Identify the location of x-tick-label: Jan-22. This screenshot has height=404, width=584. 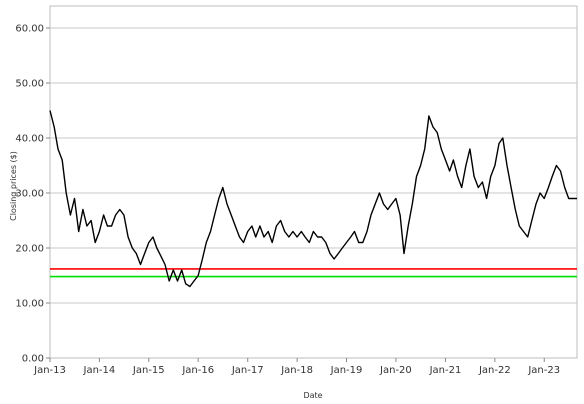
(494, 370).